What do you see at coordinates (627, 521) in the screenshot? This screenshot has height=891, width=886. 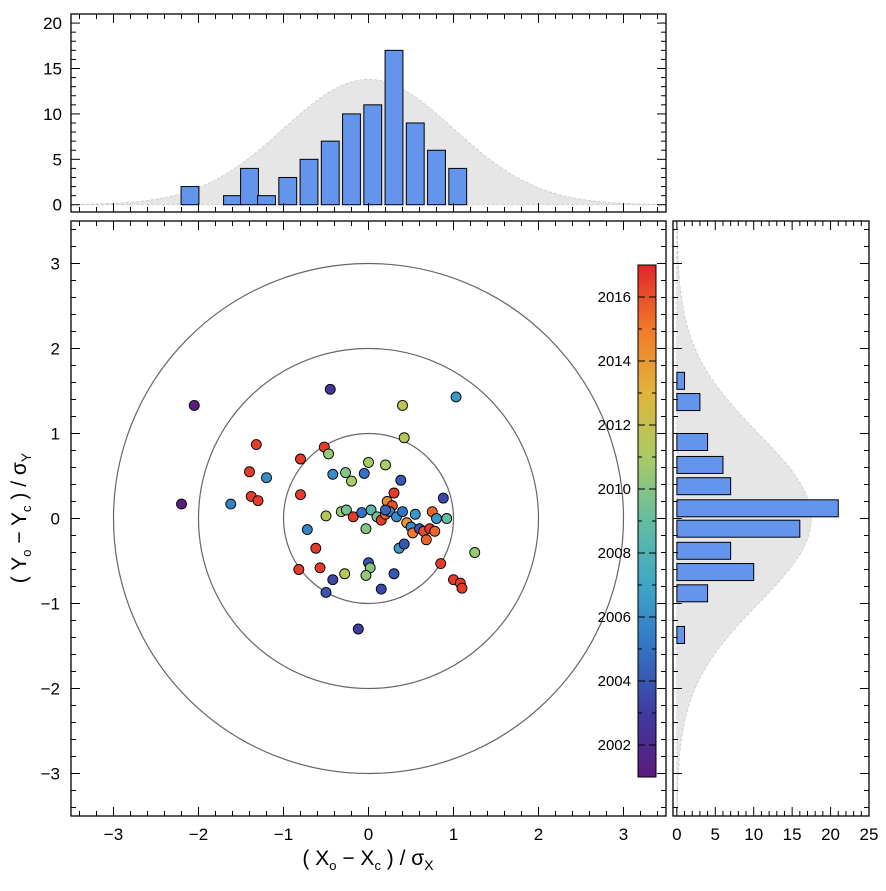 I see `colorbar: 2002 2004 2006 2008 2010 2012 2014 2016` at bounding box center [627, 521].